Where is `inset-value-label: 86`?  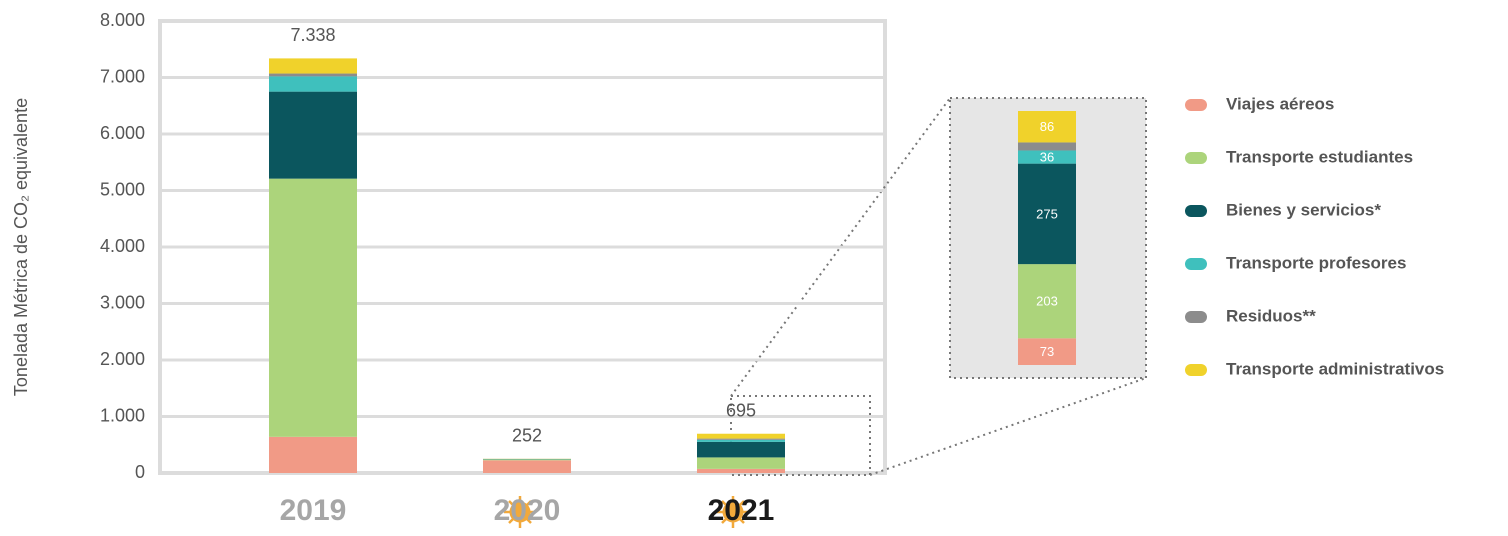
inset-value-label: 86 is located at coordinates (1047, 126).